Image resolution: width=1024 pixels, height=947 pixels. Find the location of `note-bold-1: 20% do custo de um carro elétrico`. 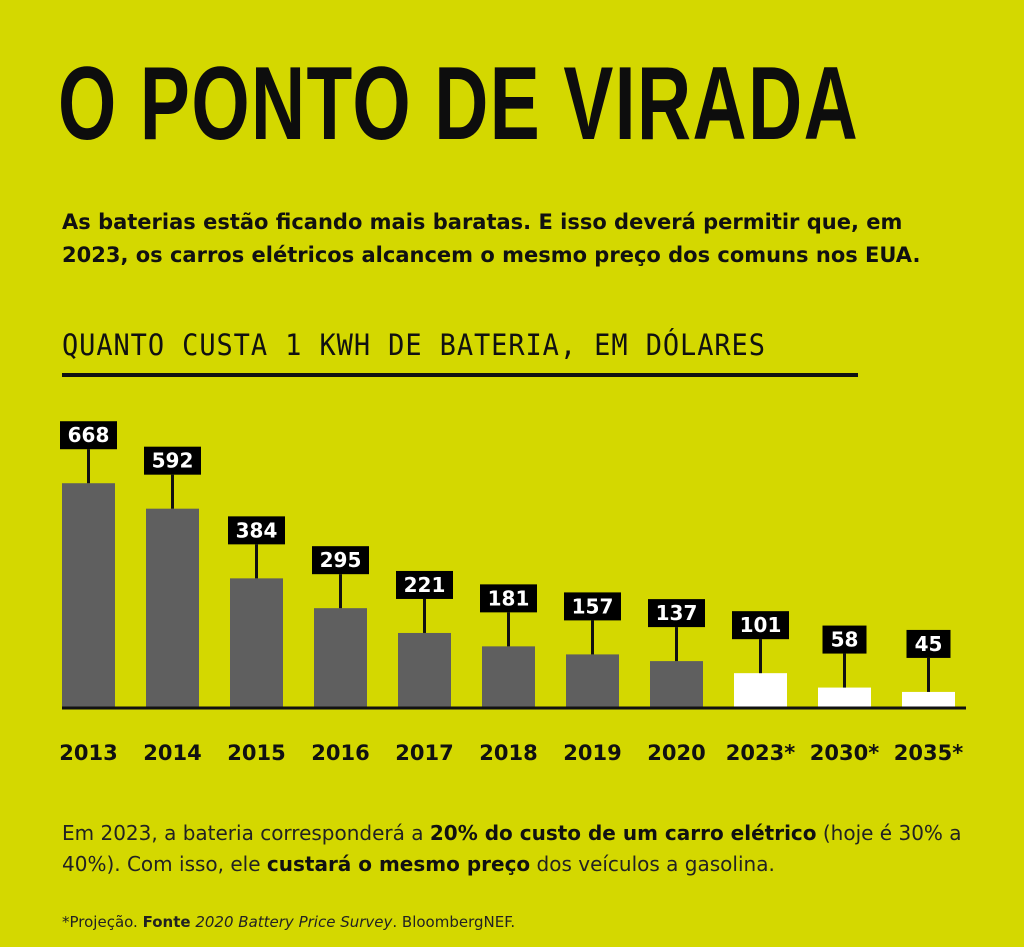

note-bold-1: 20% do custo de um carro elétrico is located at coordinates (623, 833).